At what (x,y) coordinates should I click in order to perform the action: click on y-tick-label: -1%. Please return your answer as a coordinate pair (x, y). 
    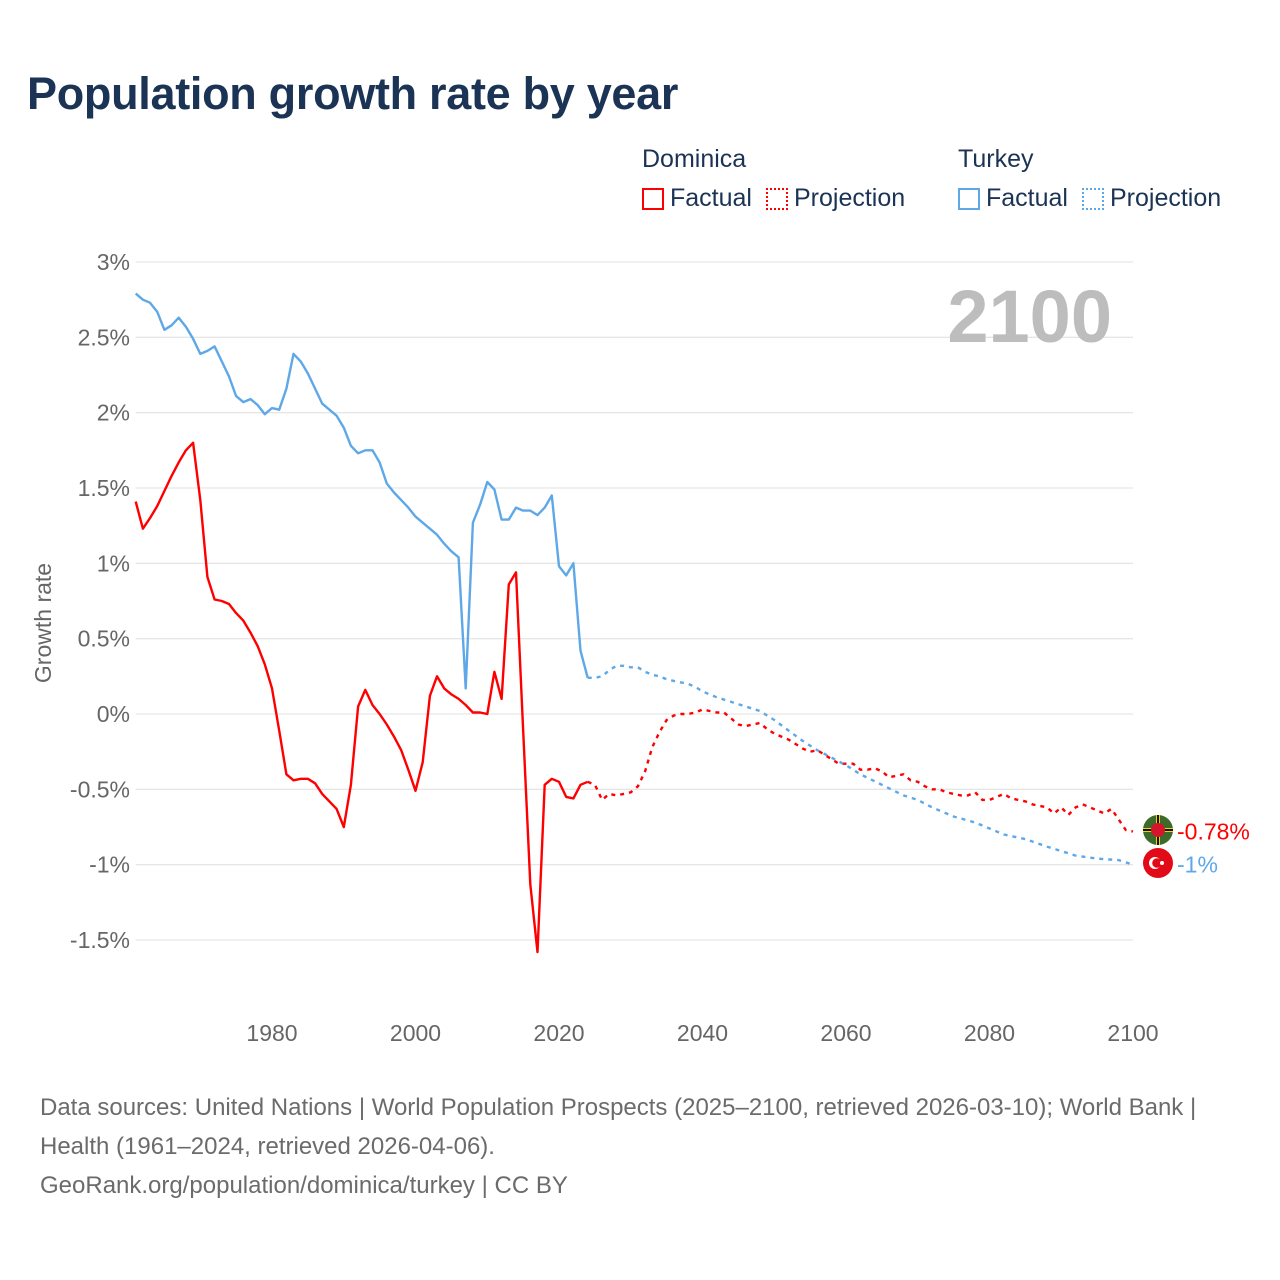
    Looking at the image, I should click on (109, 865).